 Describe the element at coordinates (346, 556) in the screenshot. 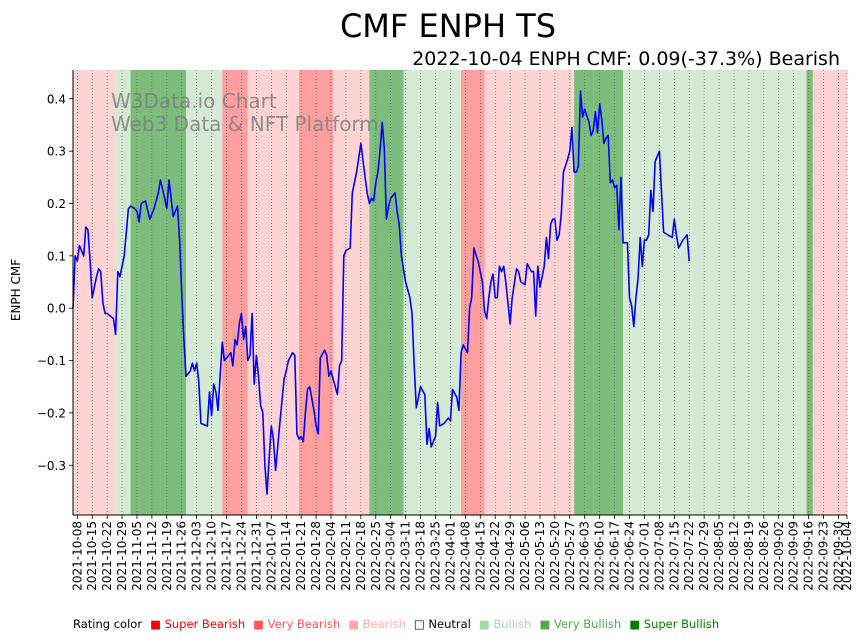

I see `x-tick-label-18: 2022-02-11` at that location.